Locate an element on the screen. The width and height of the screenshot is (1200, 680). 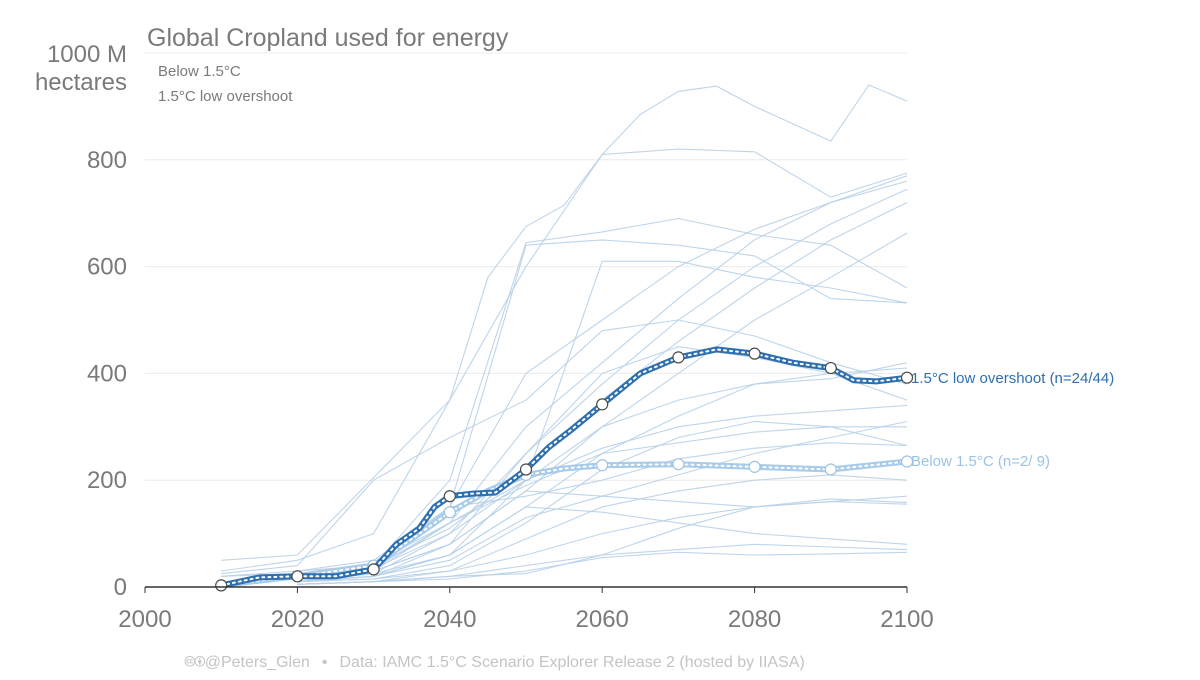
x-tick-label: 2100 is located at coordinates (906, 619).